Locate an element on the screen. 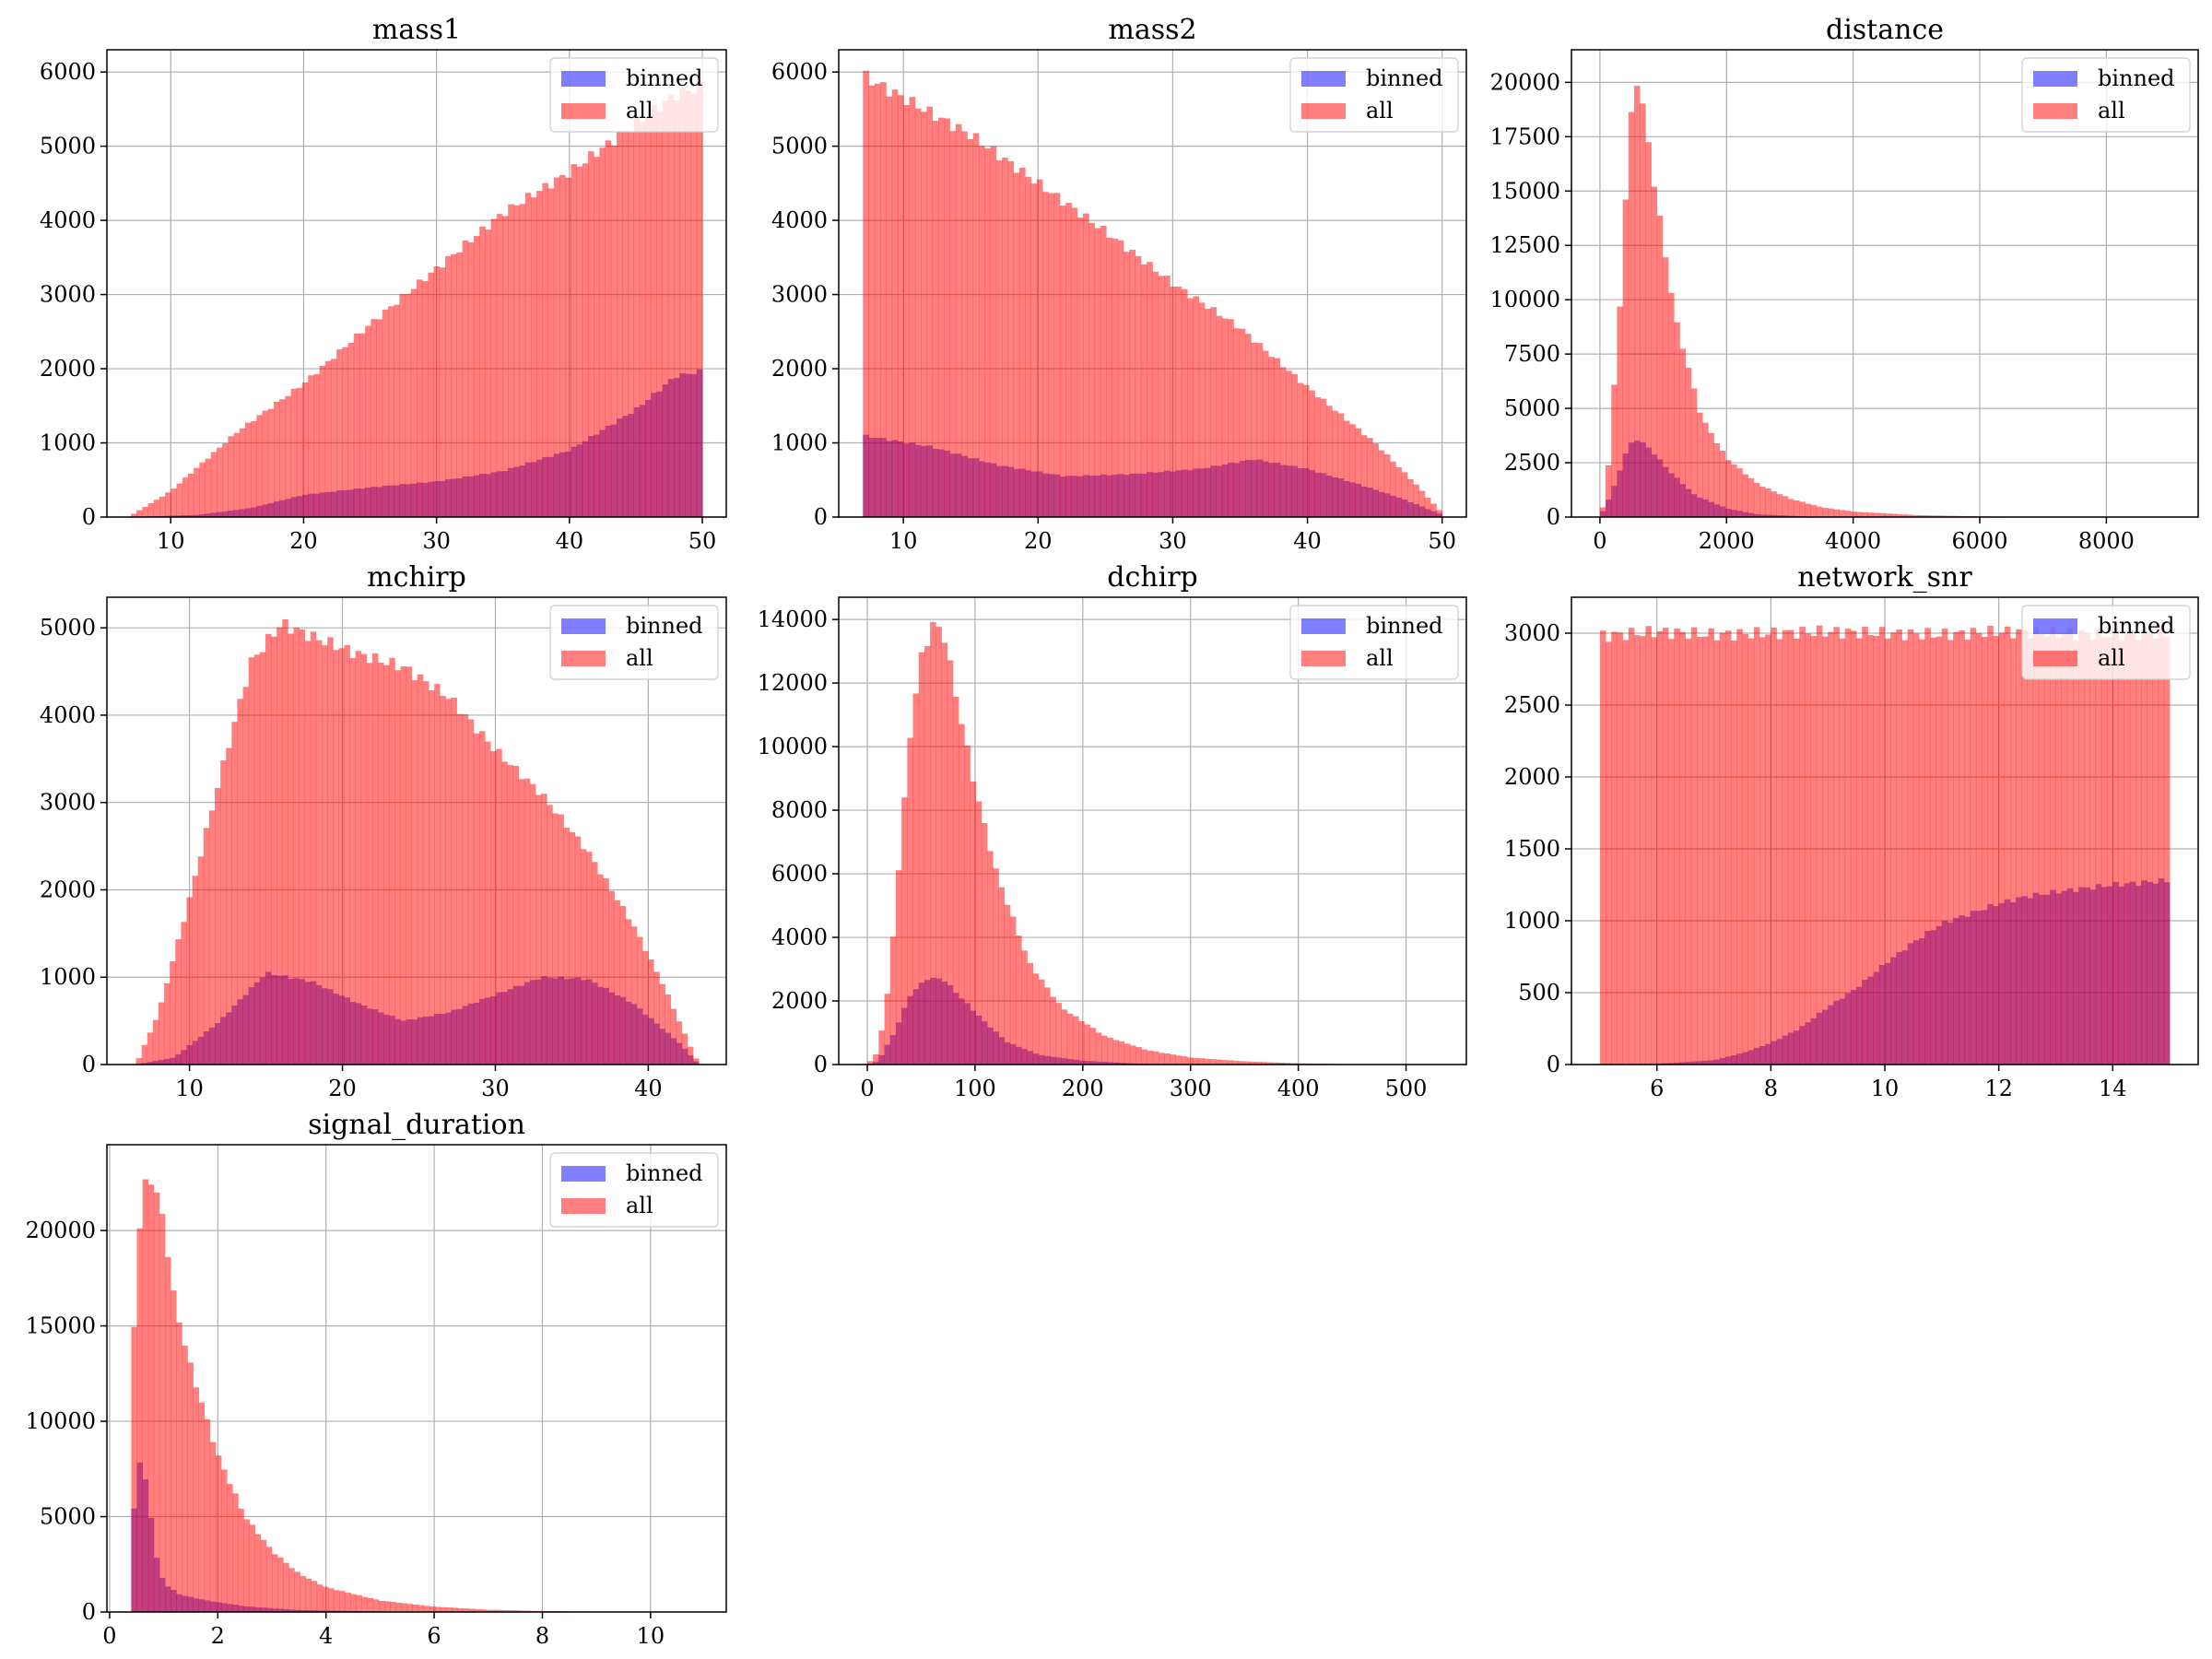  y-tick-label: 4000 is located at coordinates (799, 937).